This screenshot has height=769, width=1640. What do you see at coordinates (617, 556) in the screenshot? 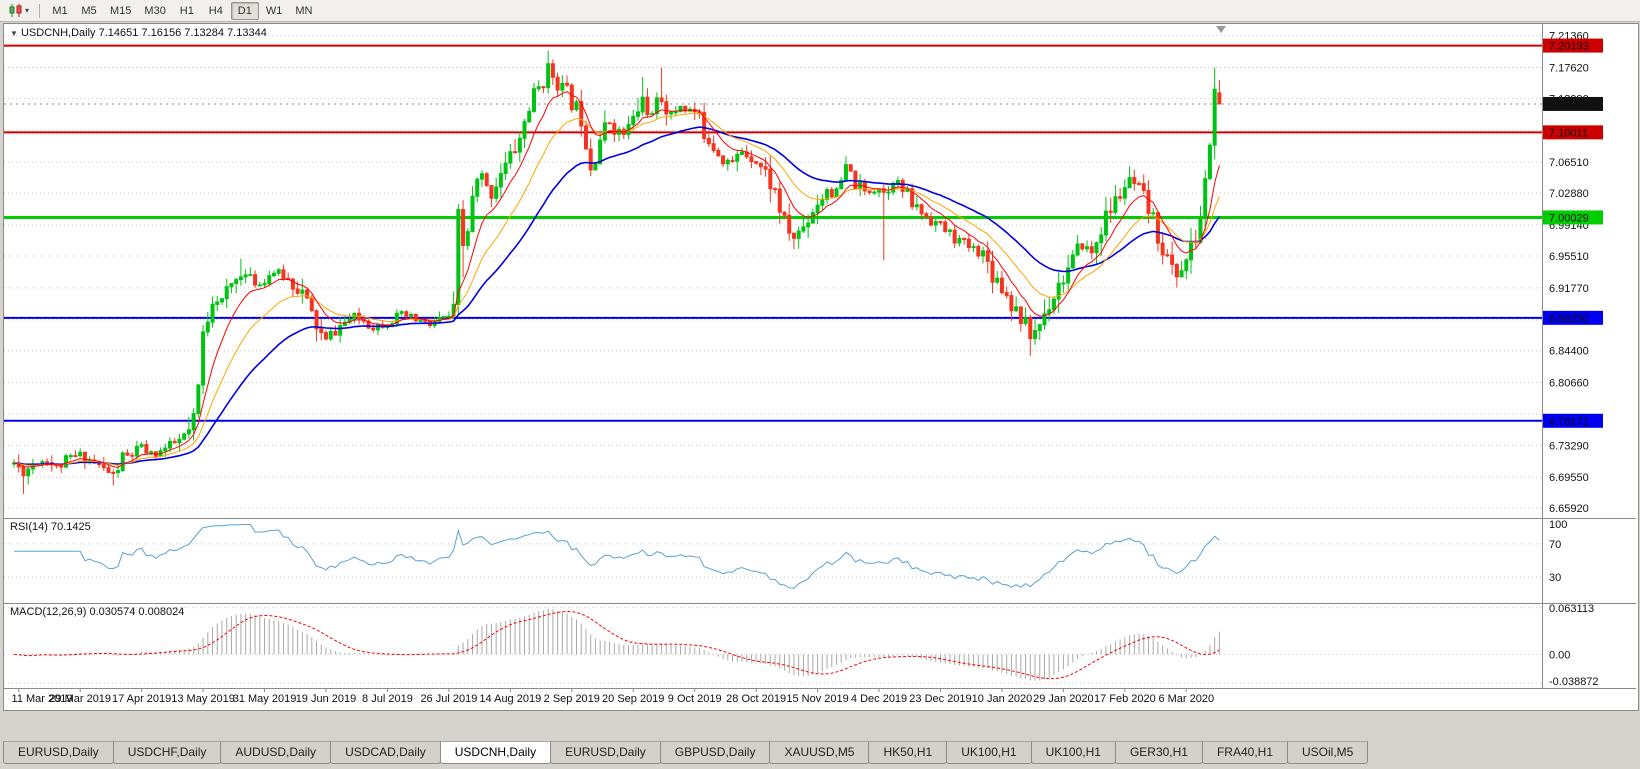
I see `rsi-line` at bounding box center [617, 556].